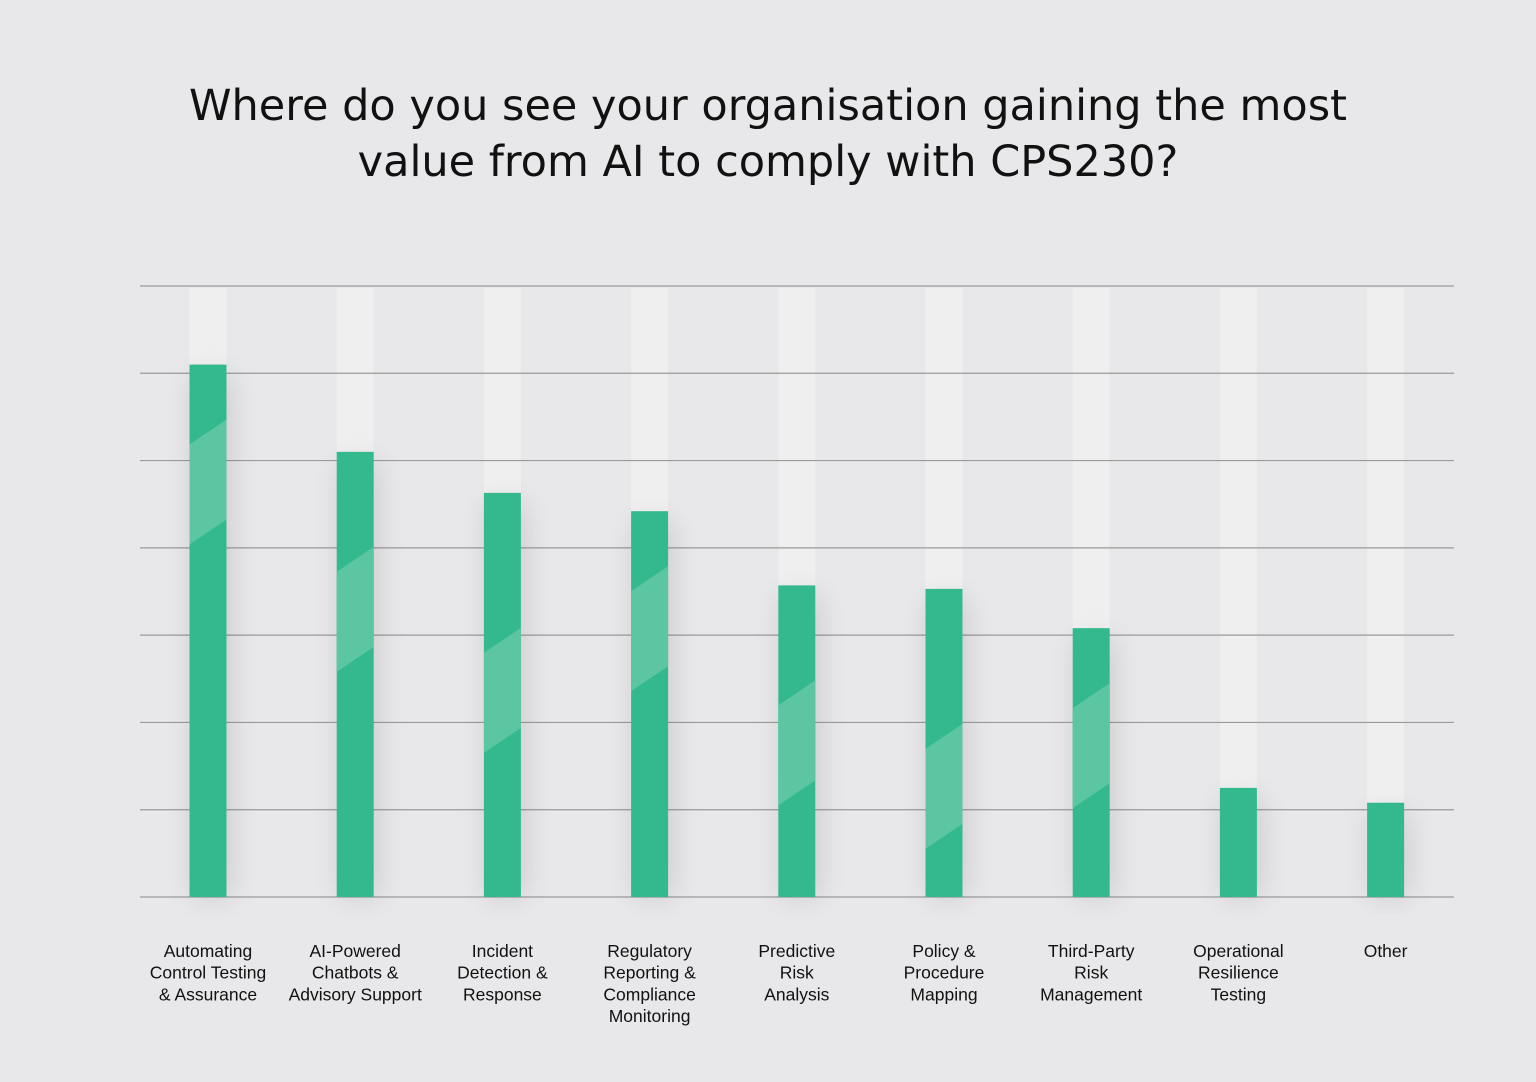  Describe the element at coordinates (649, 973) in the screenshot. I see `x-tick-label-line: Reporting &` at that location.